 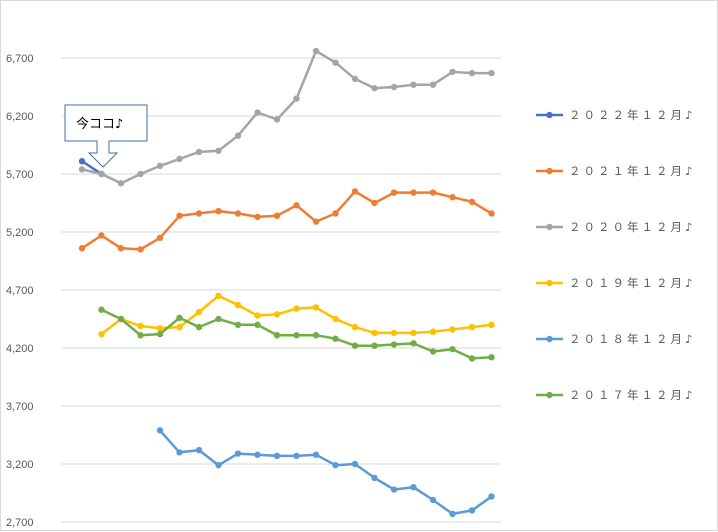 What do you see at coordinates (20, 175) in the screenshot?
I see `y-tick-label: 5,700` at bounding box center [20, 175].